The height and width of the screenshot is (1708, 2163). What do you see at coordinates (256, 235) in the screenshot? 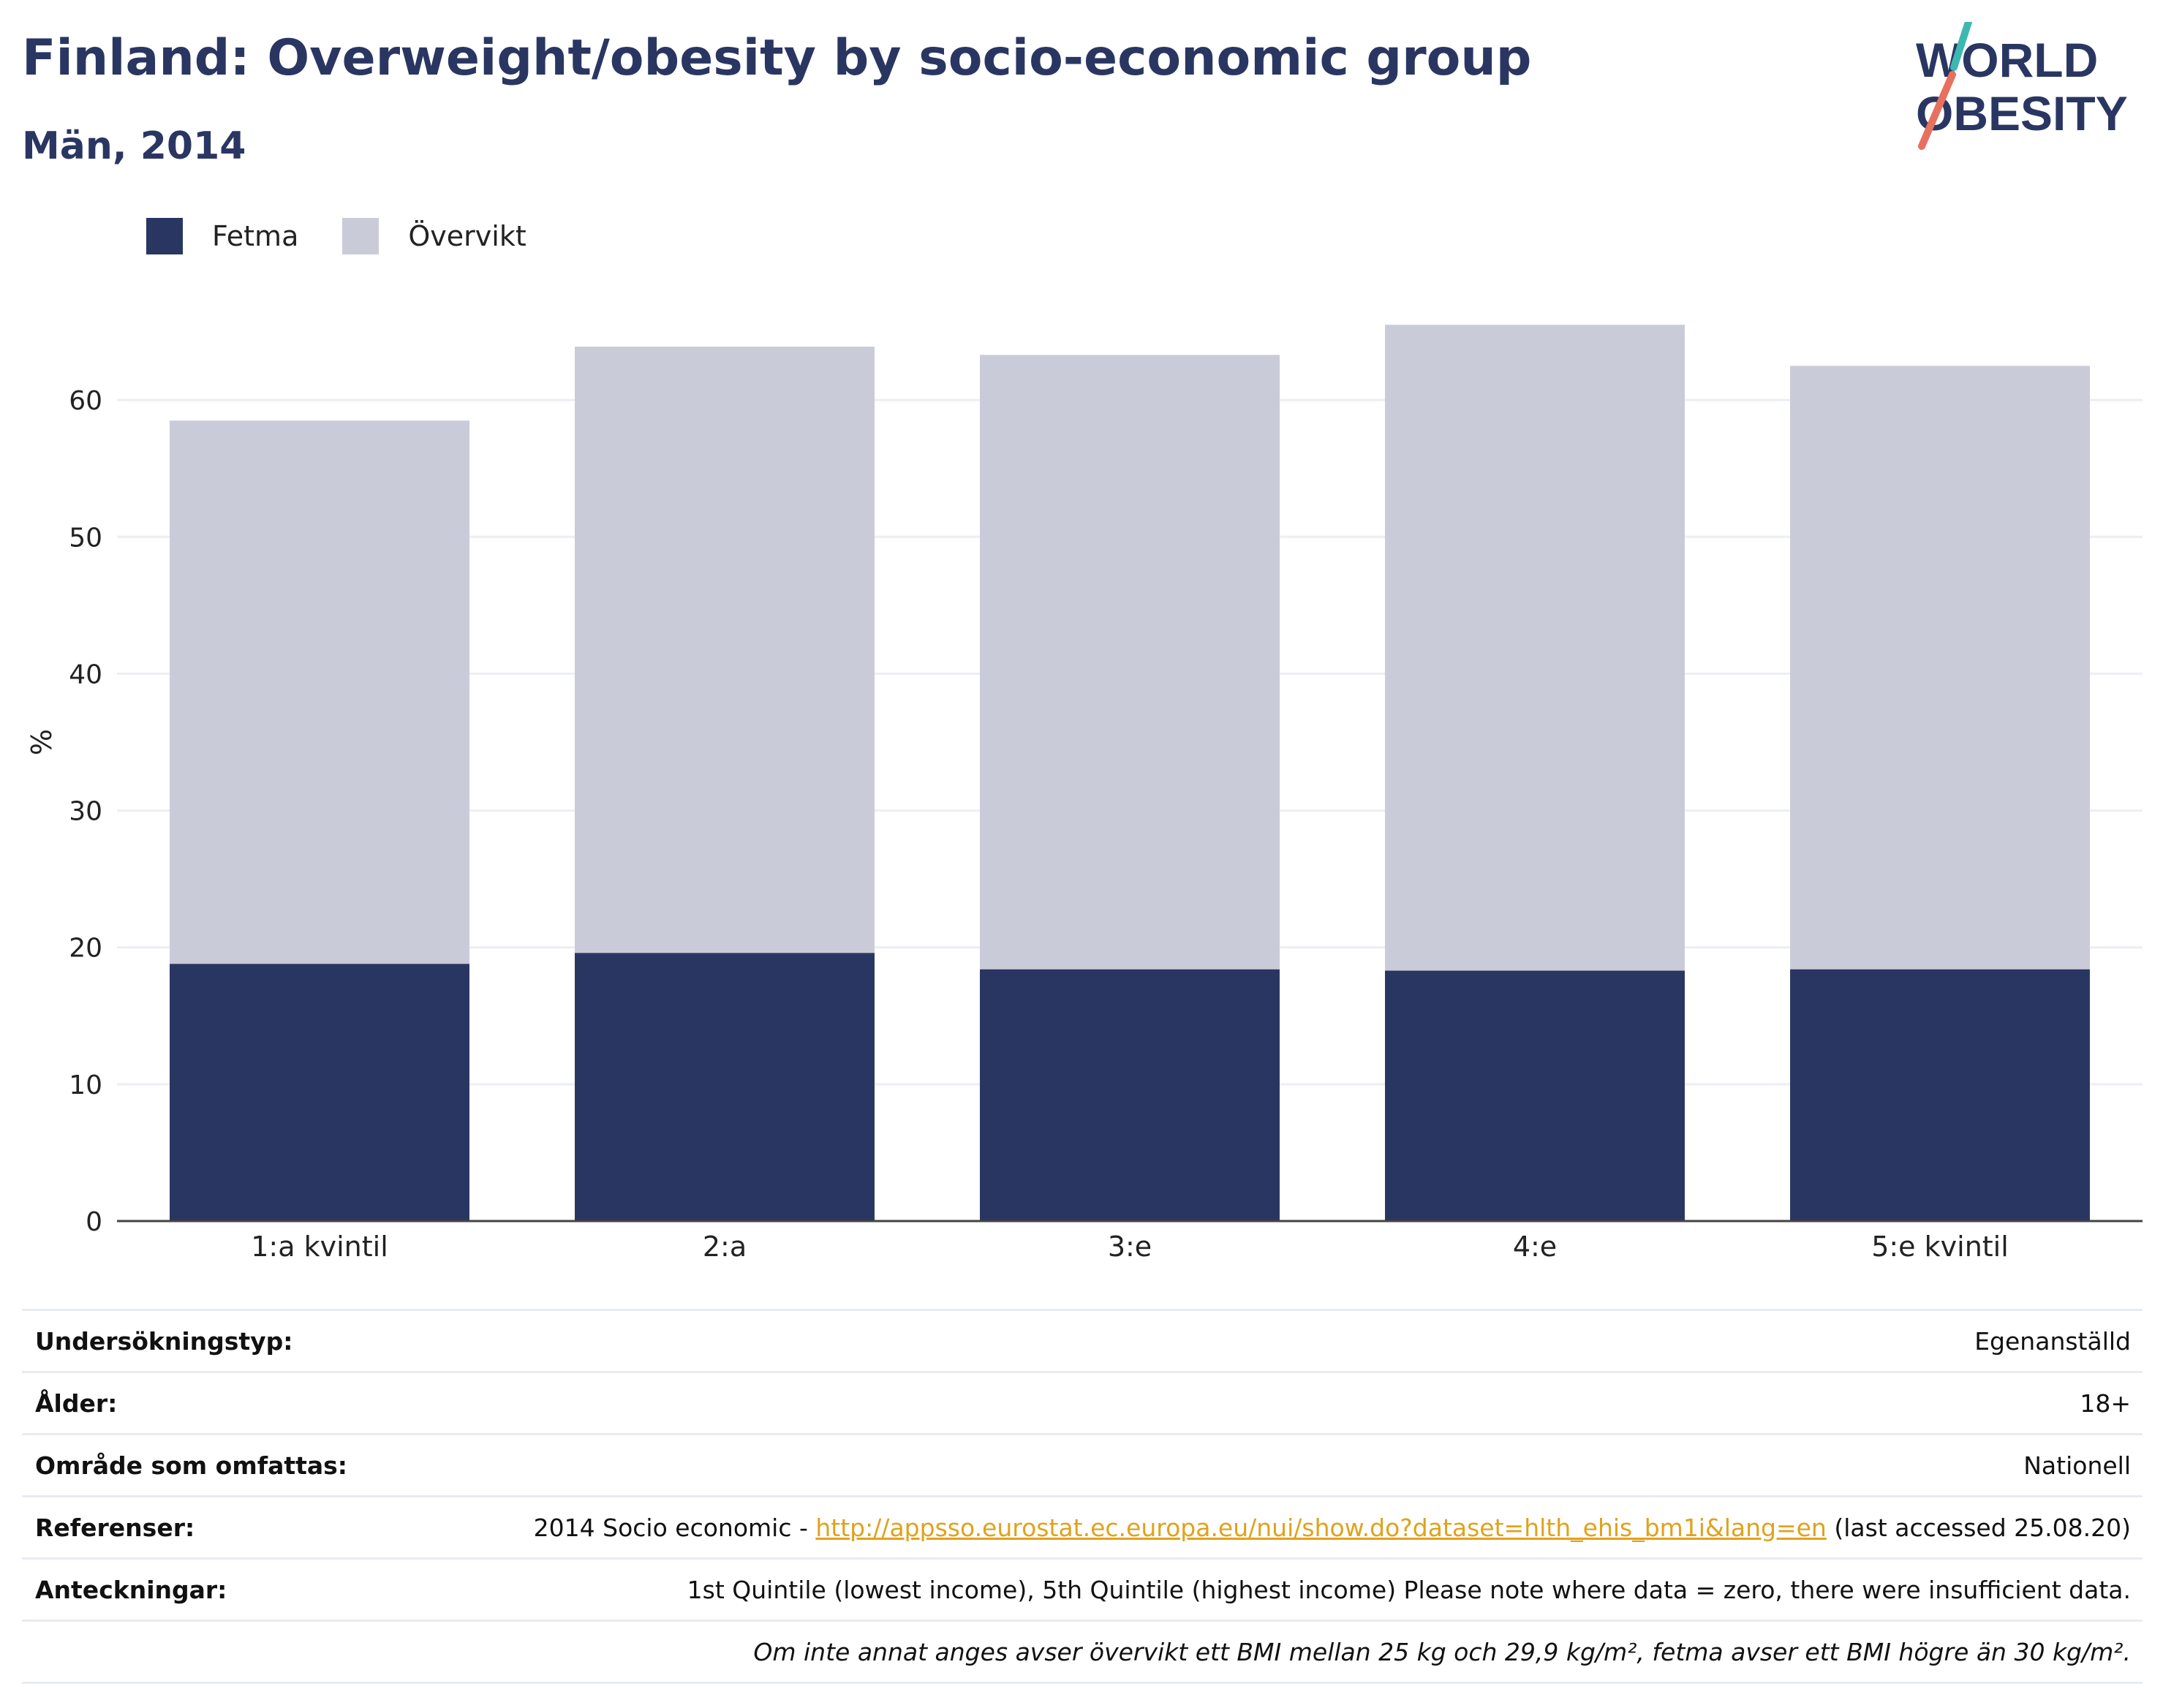
I see `legend-label-fetma: Fetma` at bounding box center [256, 235].